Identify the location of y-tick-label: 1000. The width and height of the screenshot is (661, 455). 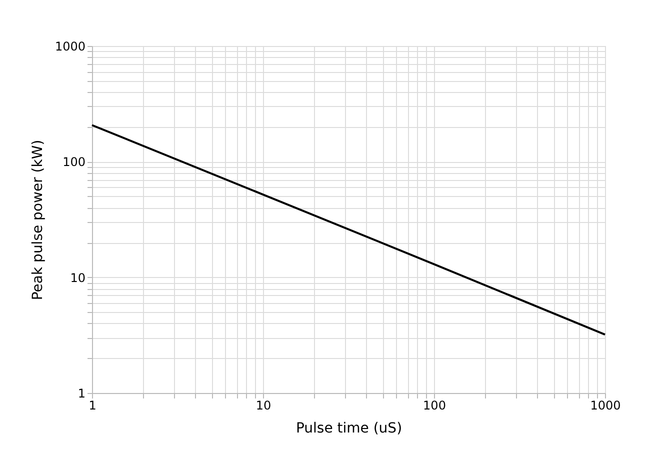
(70, 47).